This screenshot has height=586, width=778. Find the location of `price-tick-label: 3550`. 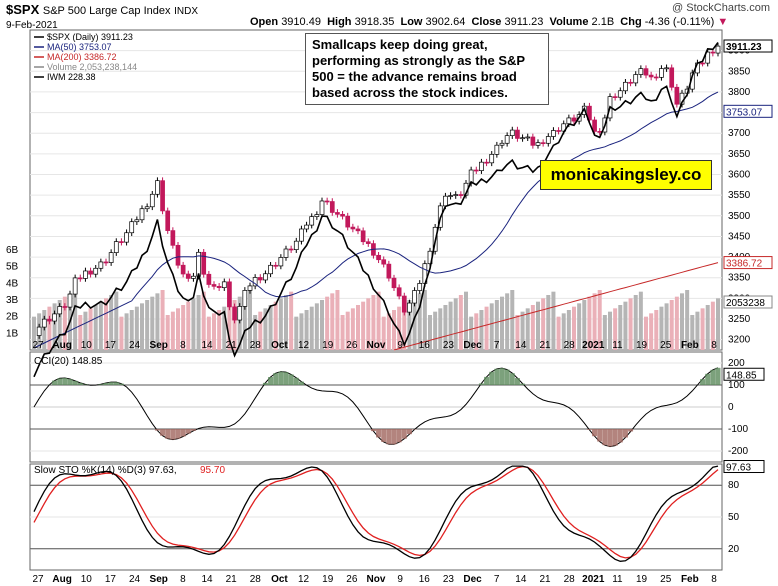

price-tick-label: 3550 is located at coordinates (739, 195).